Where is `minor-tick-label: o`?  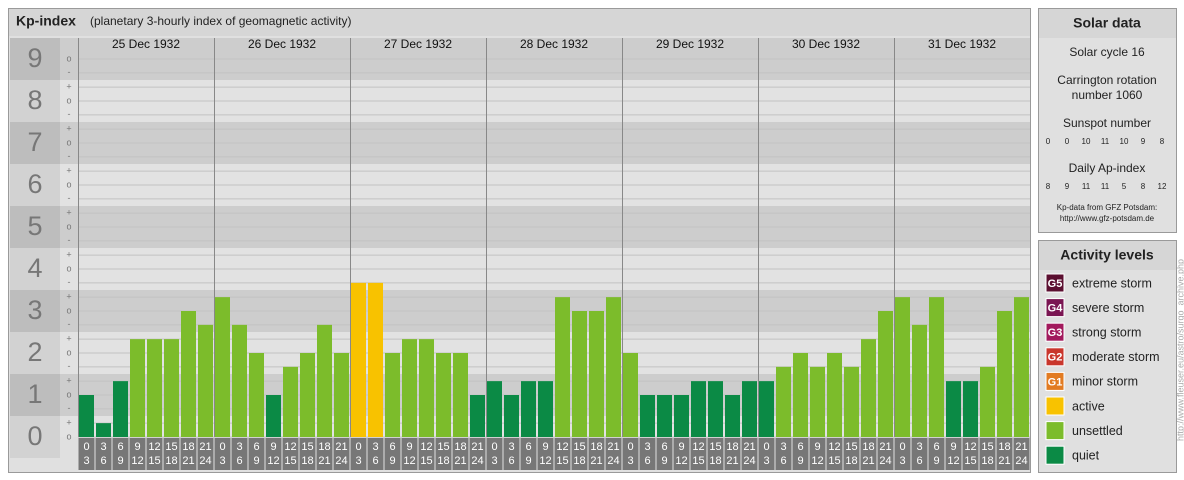 minor-tick-label: o is located at coordinates (68, 352).